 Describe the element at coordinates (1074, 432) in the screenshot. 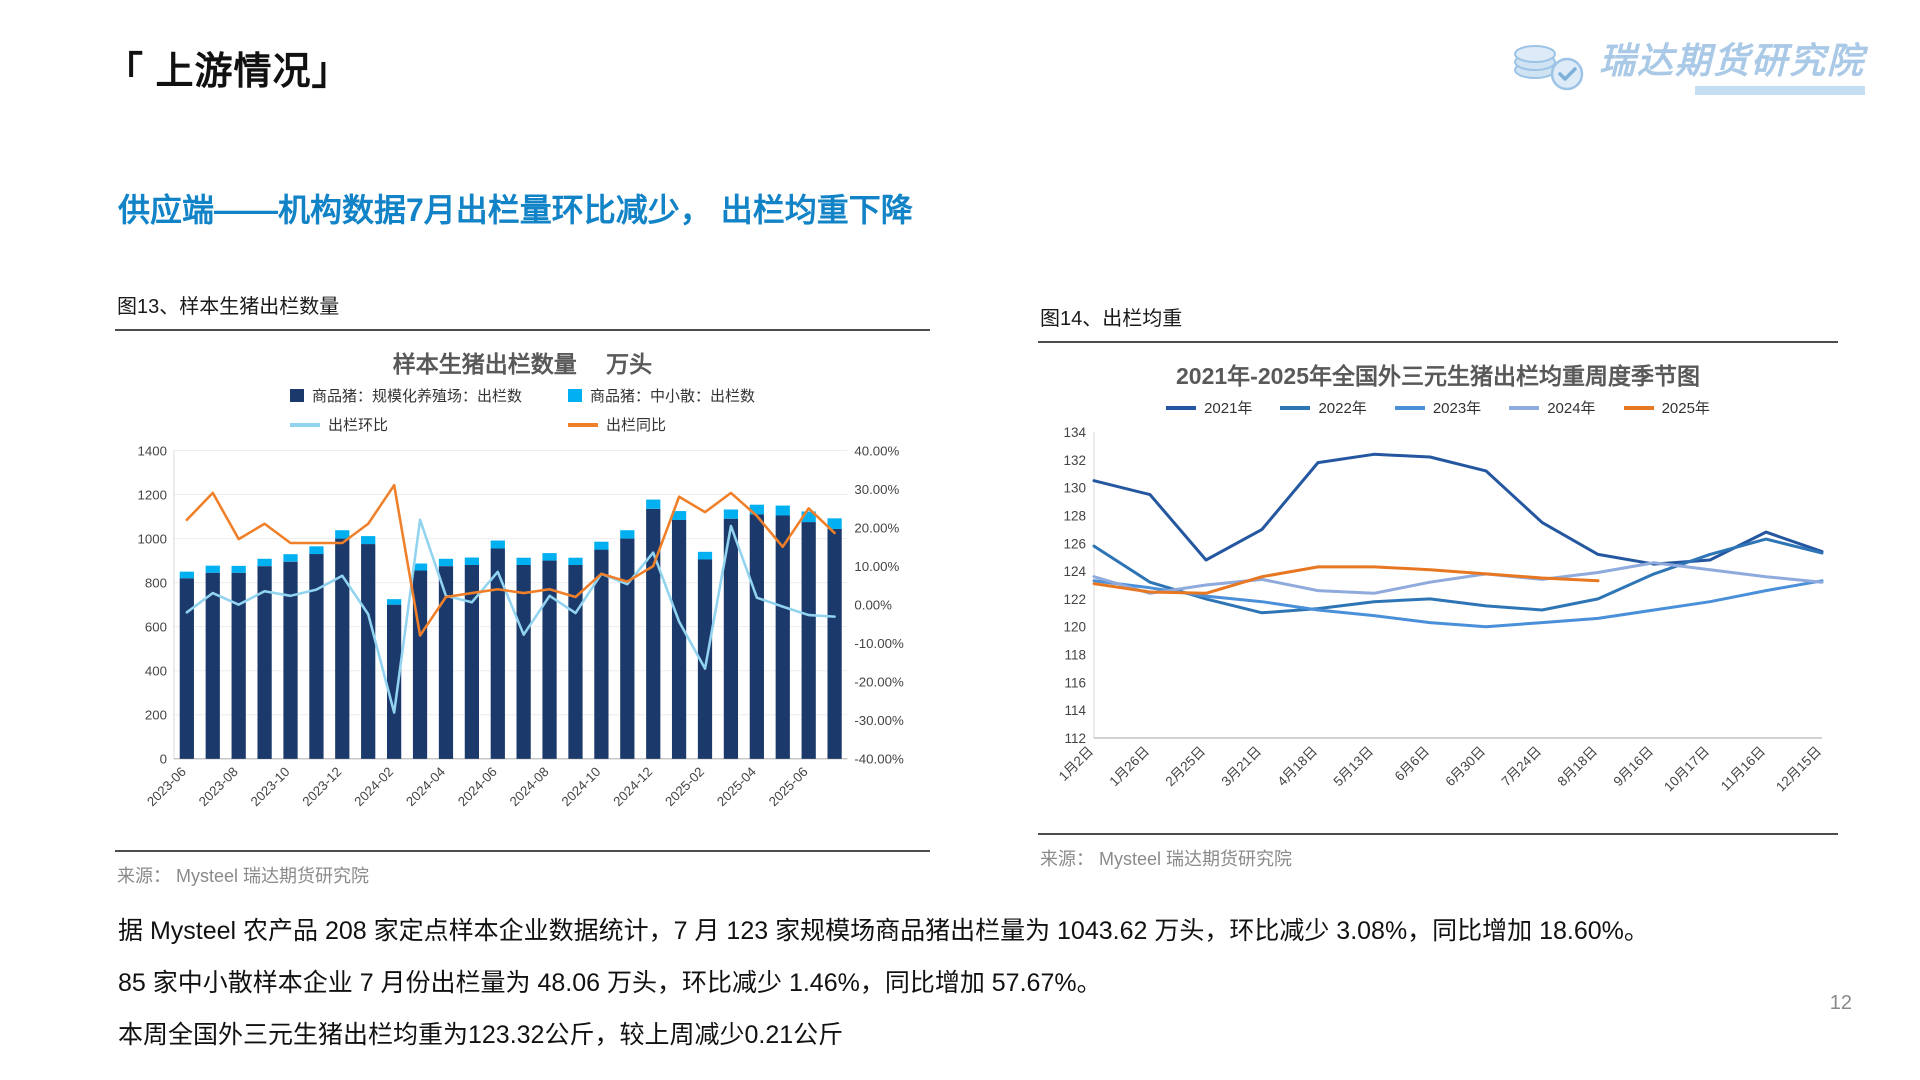

I see `svg-text: 134` at that location.